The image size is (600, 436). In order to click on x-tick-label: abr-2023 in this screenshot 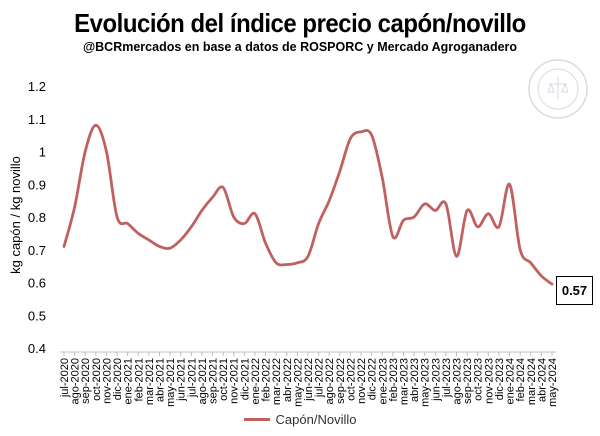, I will do `click(415, 380)`.